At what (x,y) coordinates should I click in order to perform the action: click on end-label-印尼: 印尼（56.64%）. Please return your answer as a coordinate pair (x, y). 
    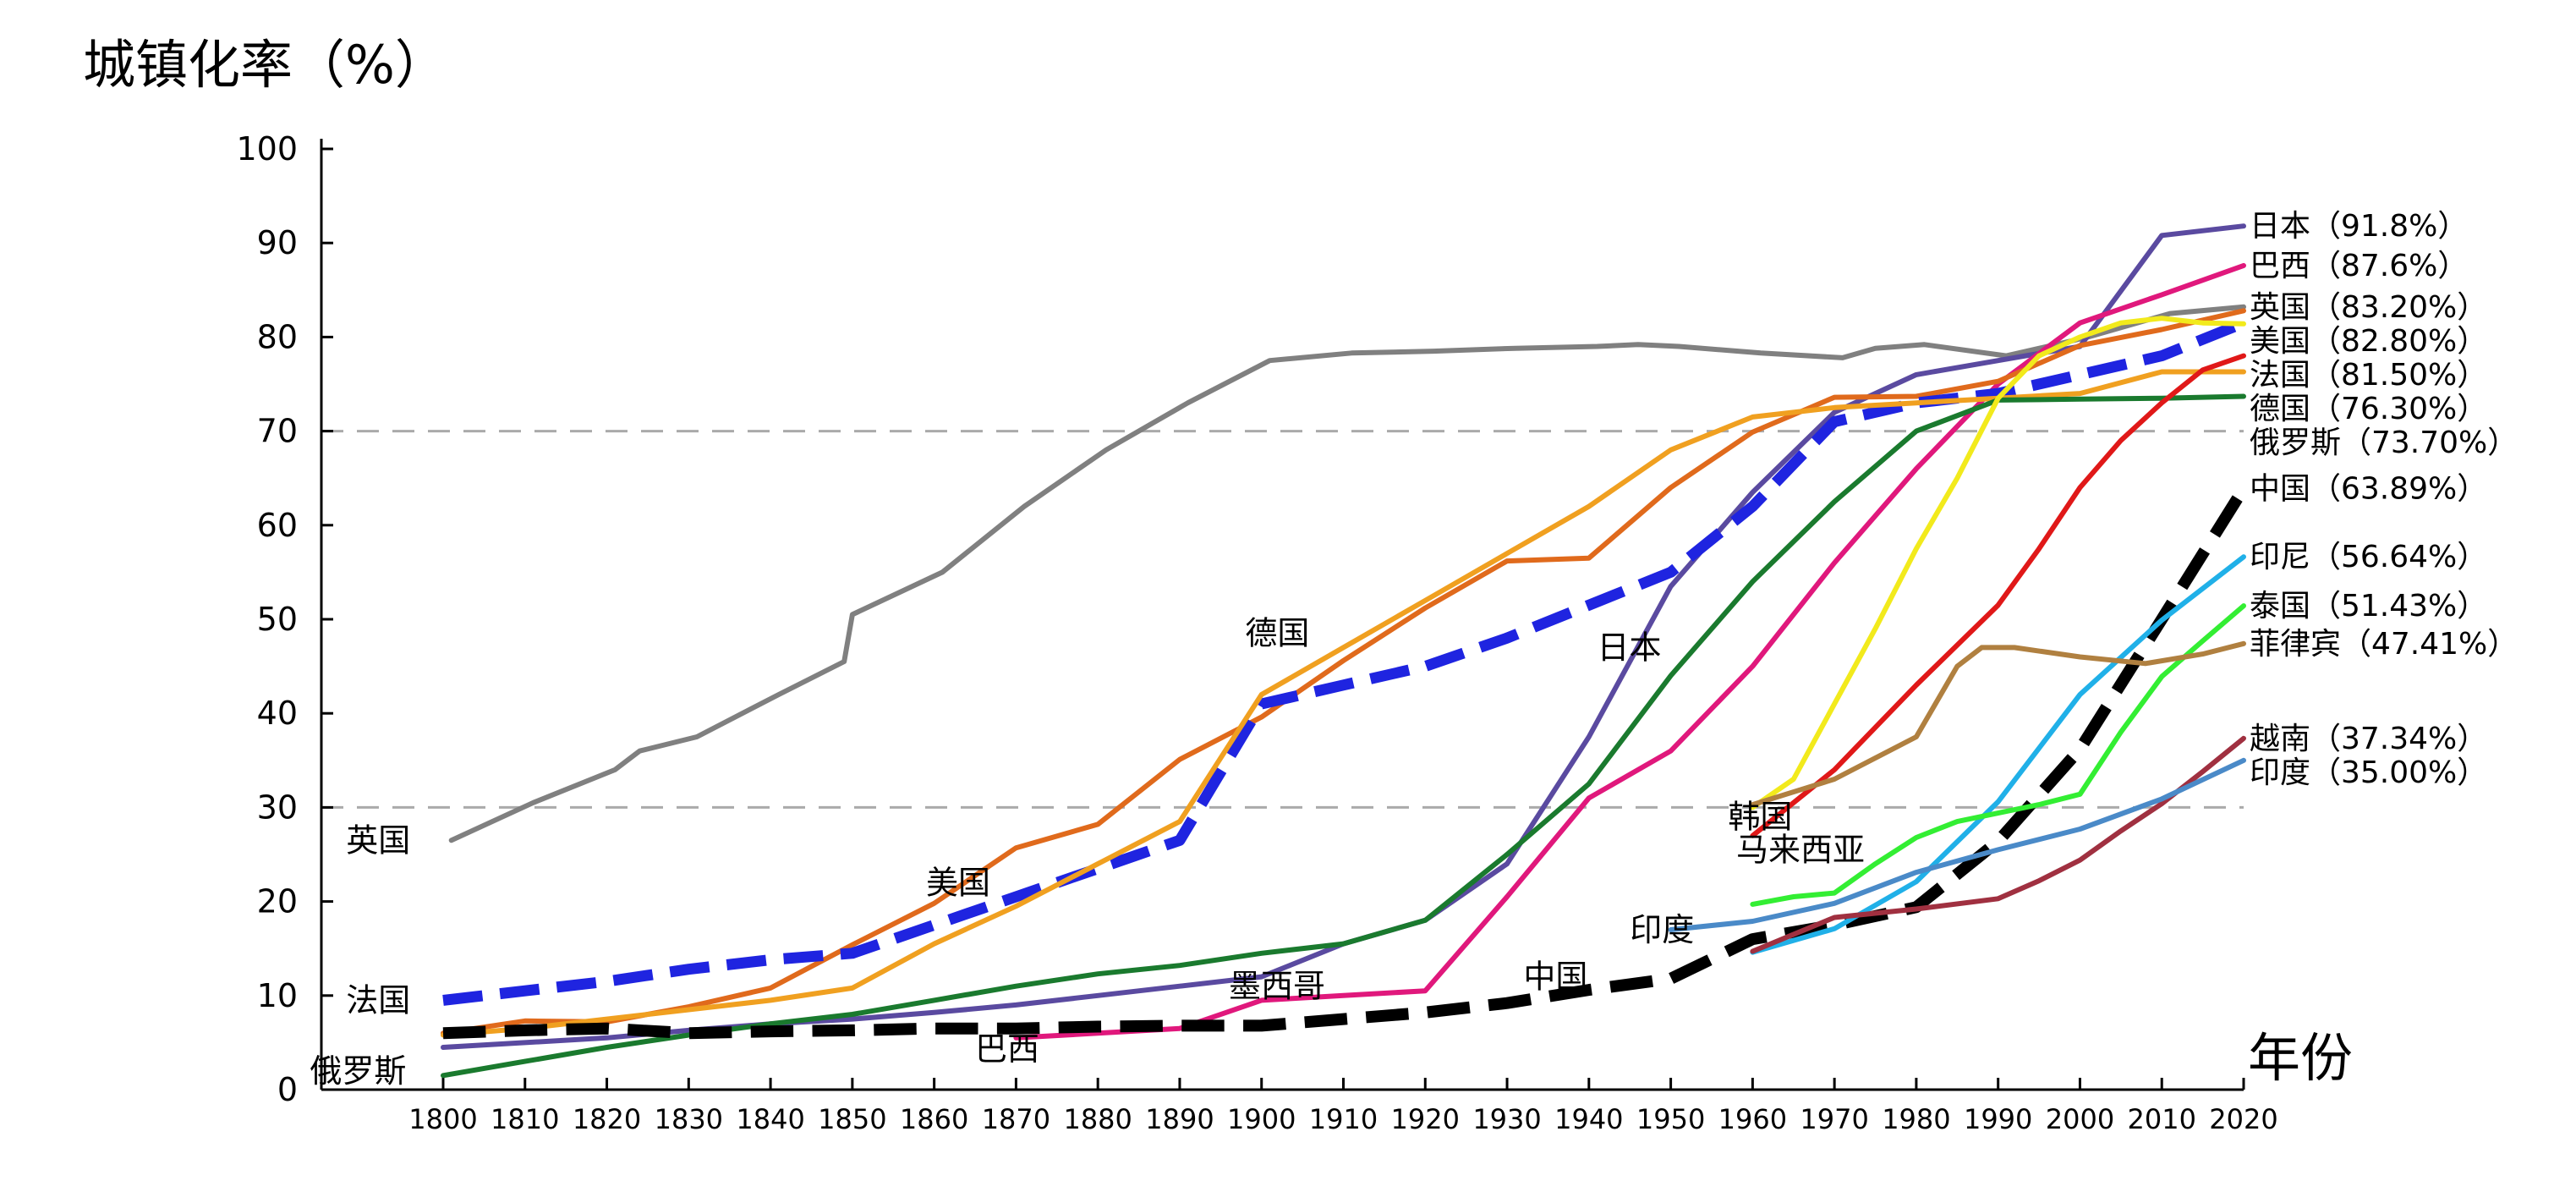
    Looking at the image, I should click on (2368, 557).